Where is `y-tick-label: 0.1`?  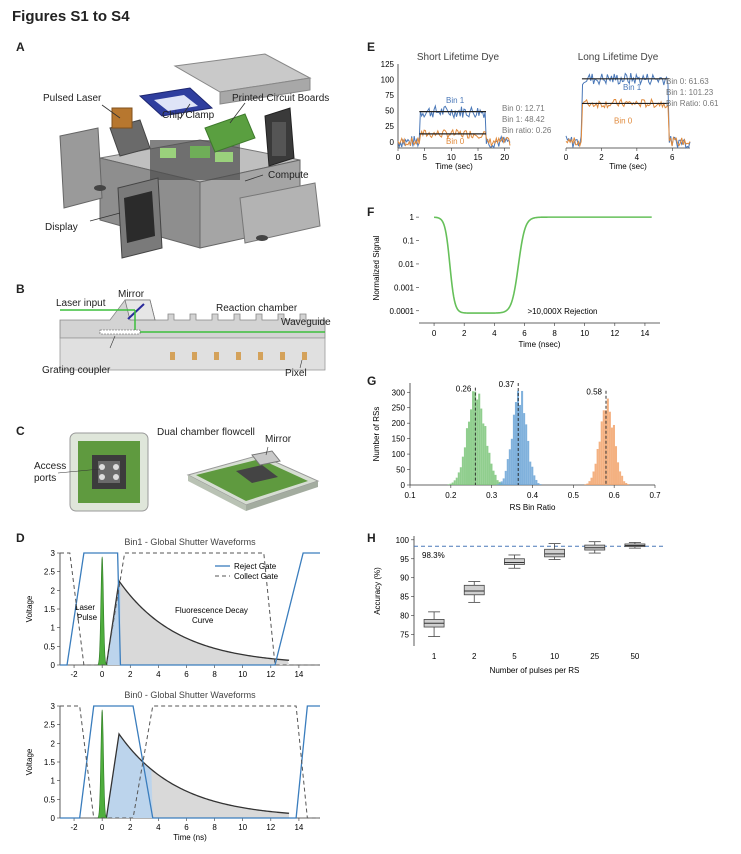 y-tick-label: 0.1 is located at coordinates (409, 241).